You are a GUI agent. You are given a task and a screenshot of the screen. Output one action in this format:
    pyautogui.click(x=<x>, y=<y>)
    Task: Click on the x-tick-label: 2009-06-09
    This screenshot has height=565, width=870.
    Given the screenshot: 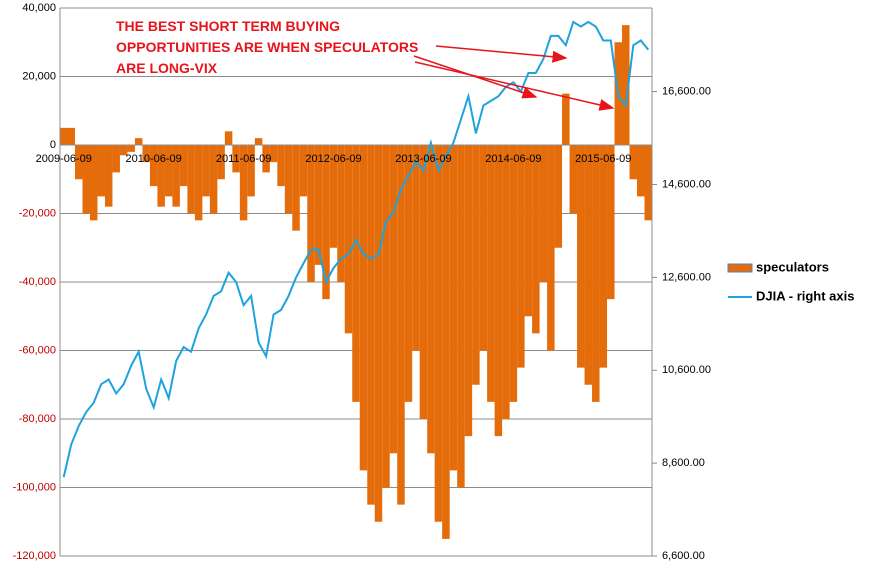 What is the action you would take?
    pyautogui.click(x=64, y=159)
    